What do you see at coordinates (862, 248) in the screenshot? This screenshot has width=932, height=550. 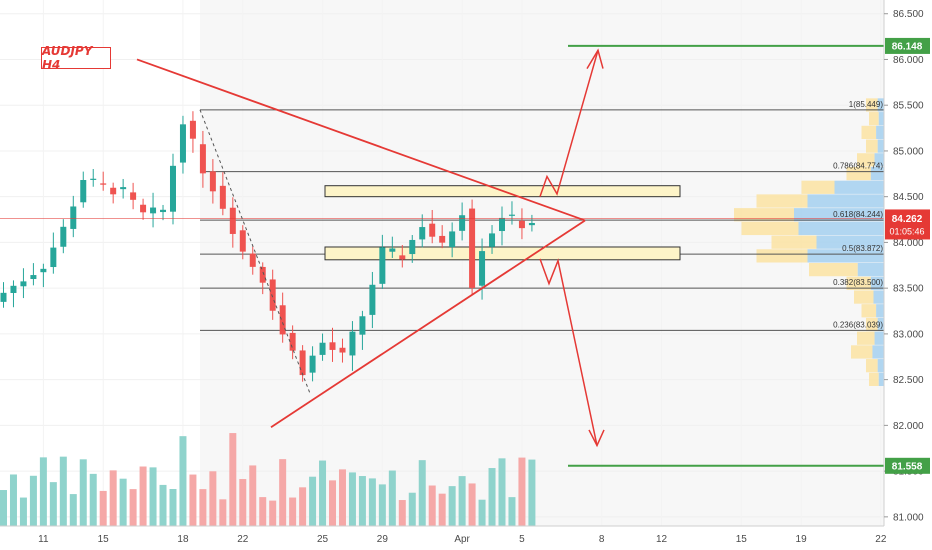 I see `fib-level-label: 0.5(83.872)` at bounding box center [862, 248].